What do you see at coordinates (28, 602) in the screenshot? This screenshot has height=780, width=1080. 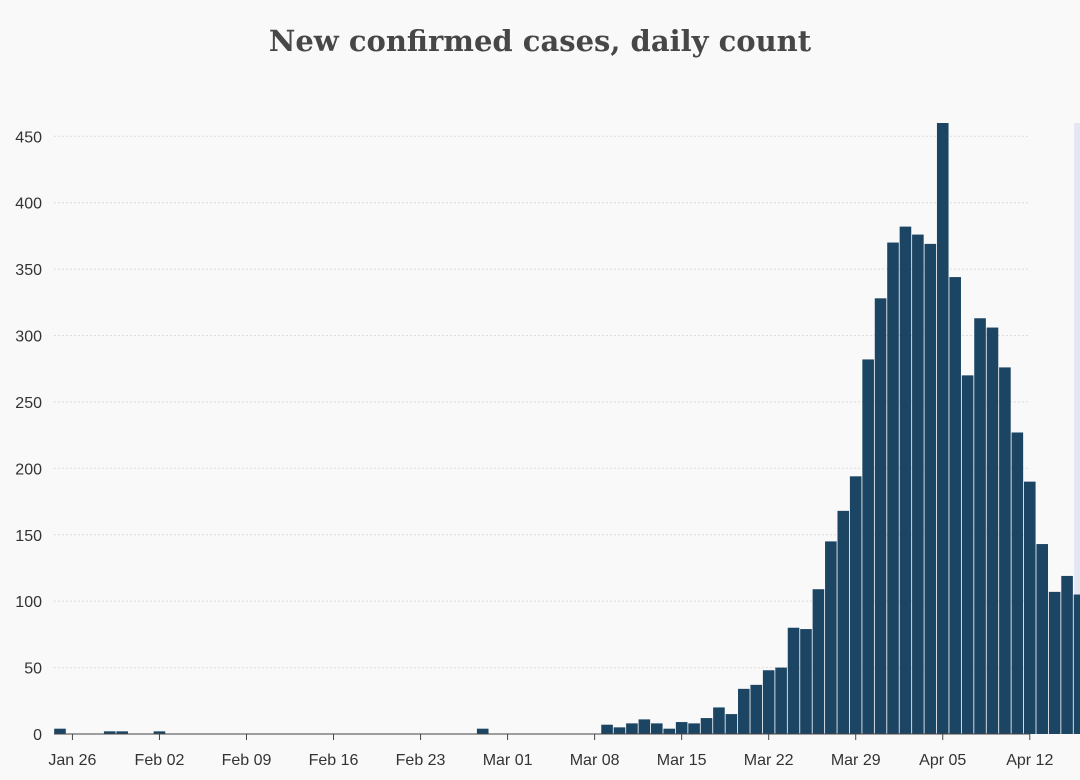 I see `y-tick-label: 100` at bounding box center [28, 602].